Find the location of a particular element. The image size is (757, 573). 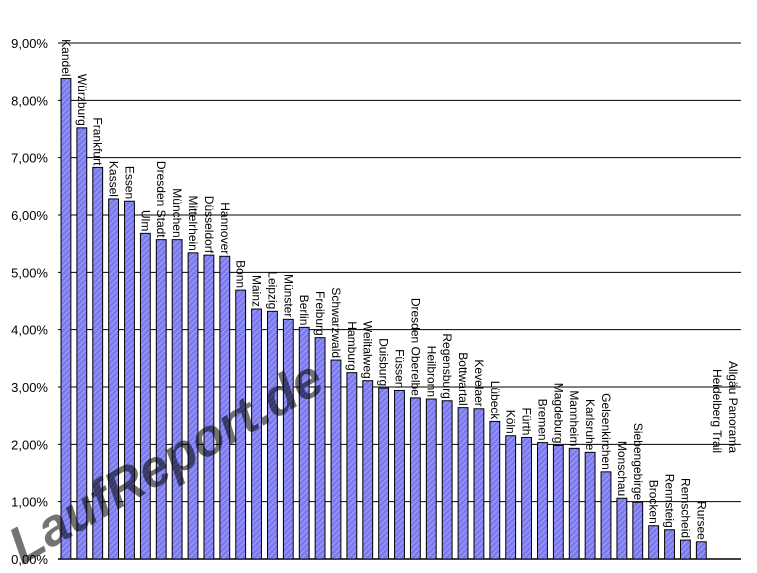

bar-label: Dresden Stadt is located at coordinates (161, 199).